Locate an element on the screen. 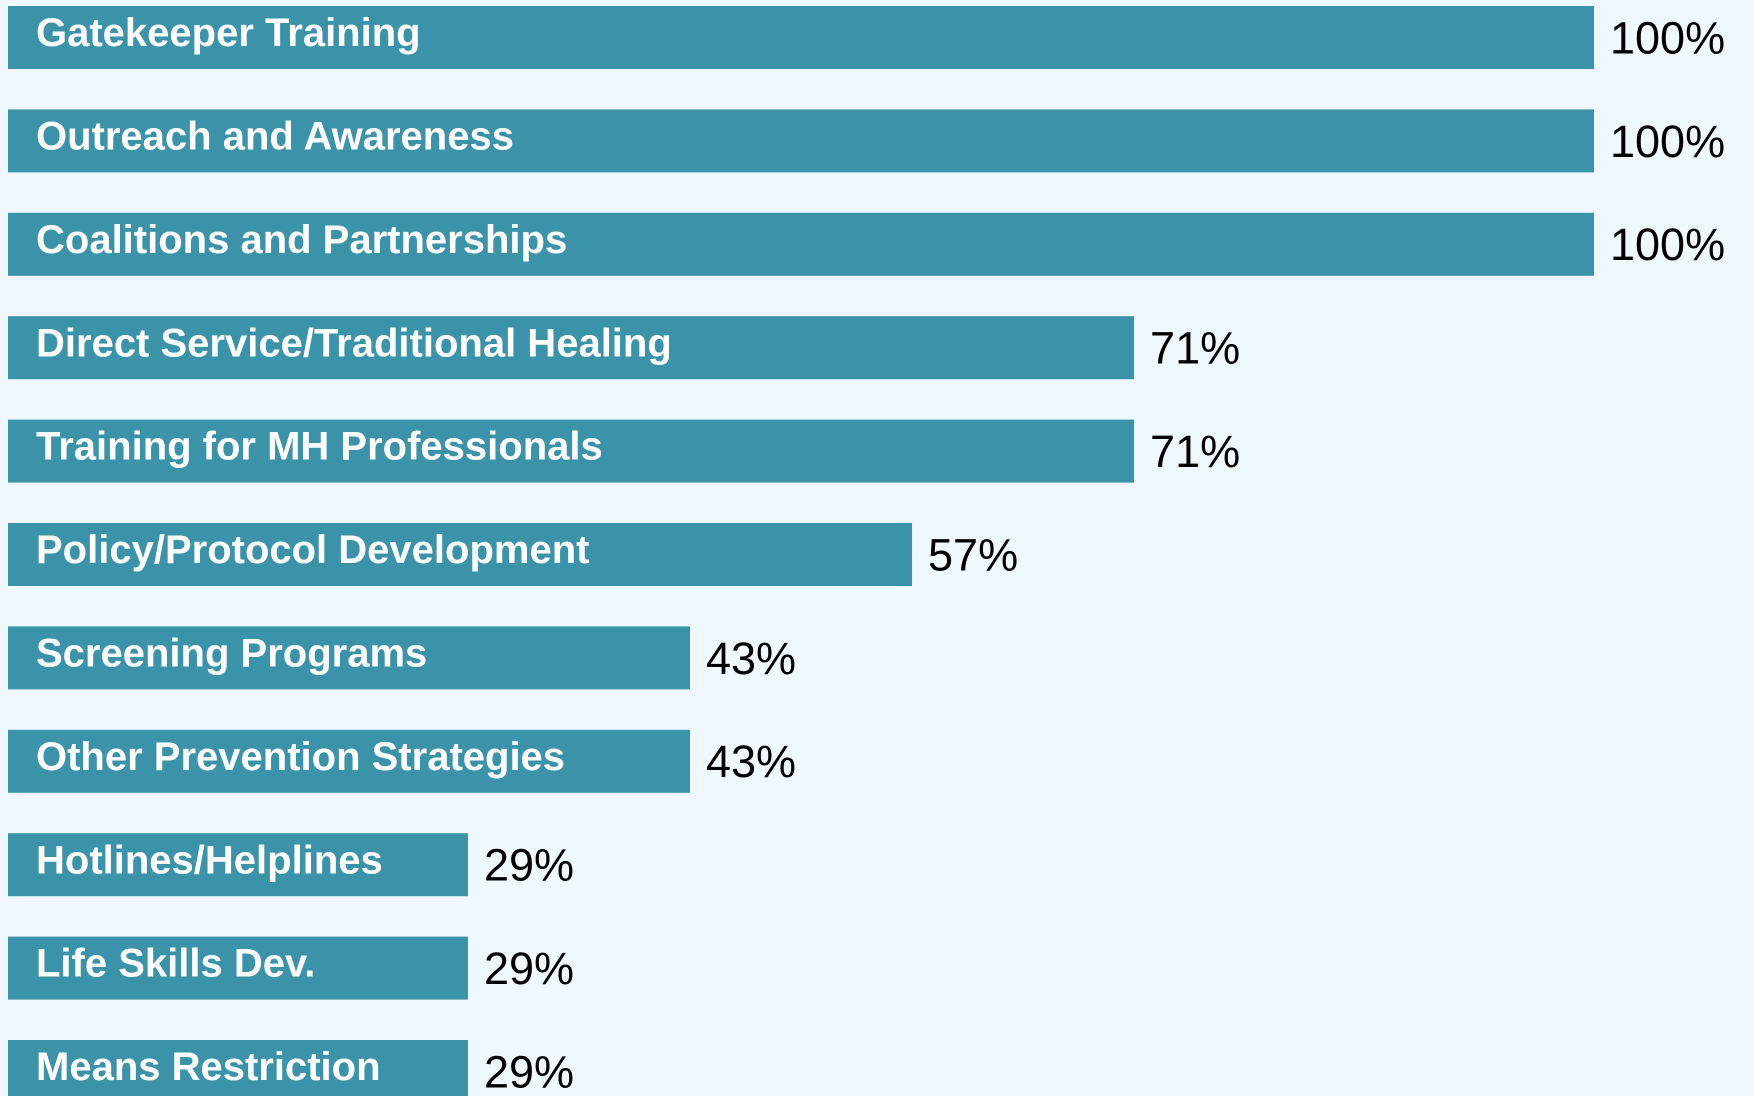 The width and height of the screenshot is (1754, 1096). category-label: Gatekeeper Training is located at coordinates (228, 33).